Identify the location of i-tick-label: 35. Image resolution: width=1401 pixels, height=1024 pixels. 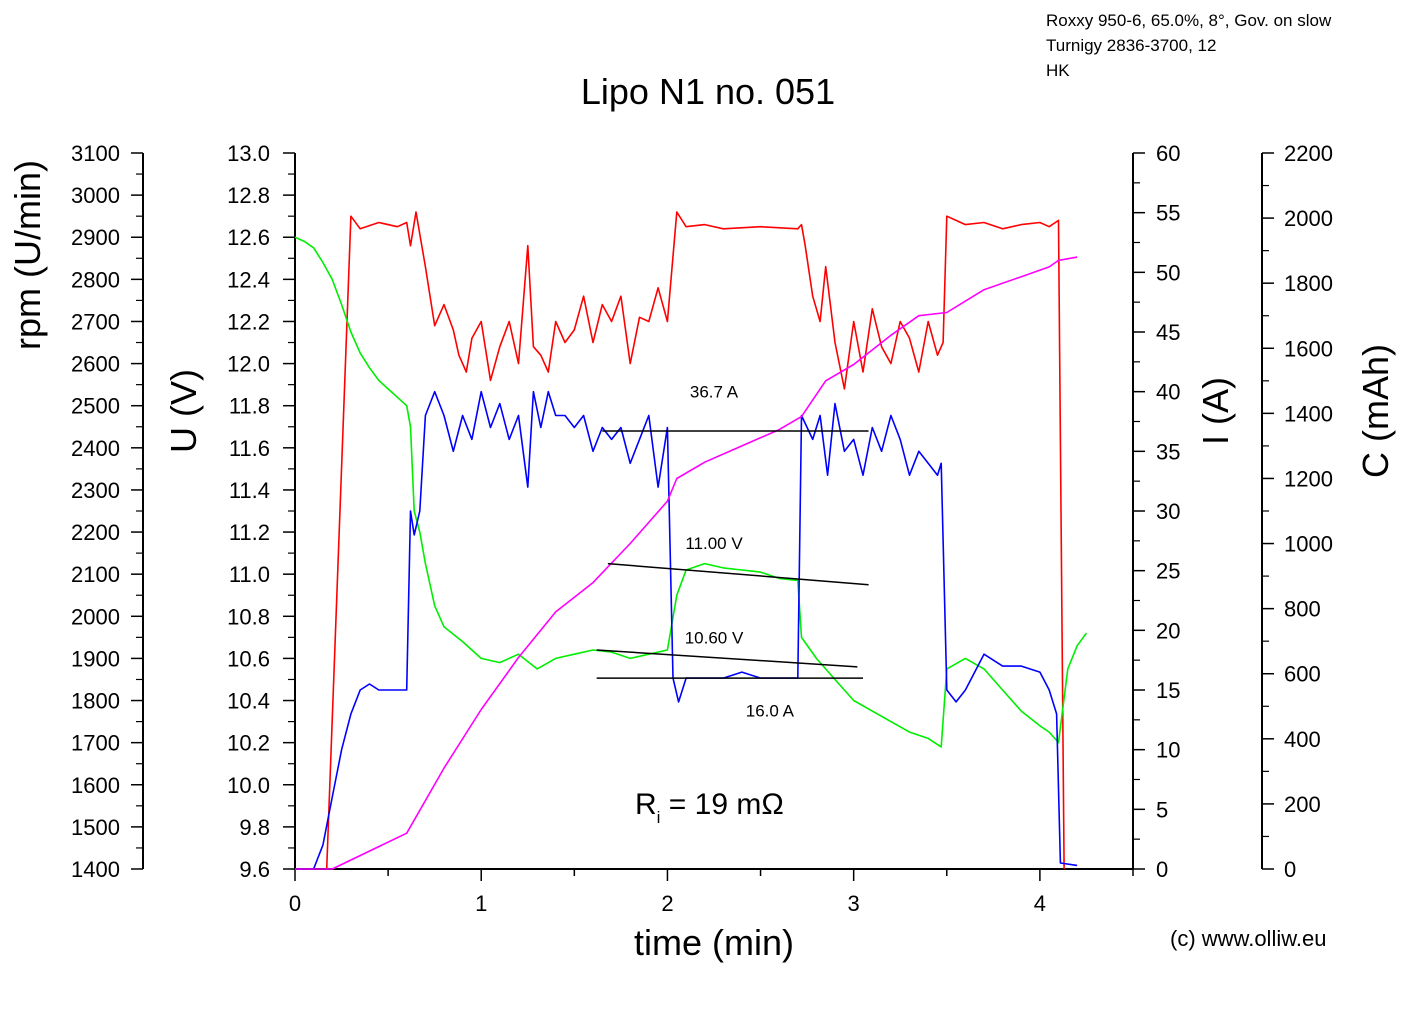
(1168, 451).